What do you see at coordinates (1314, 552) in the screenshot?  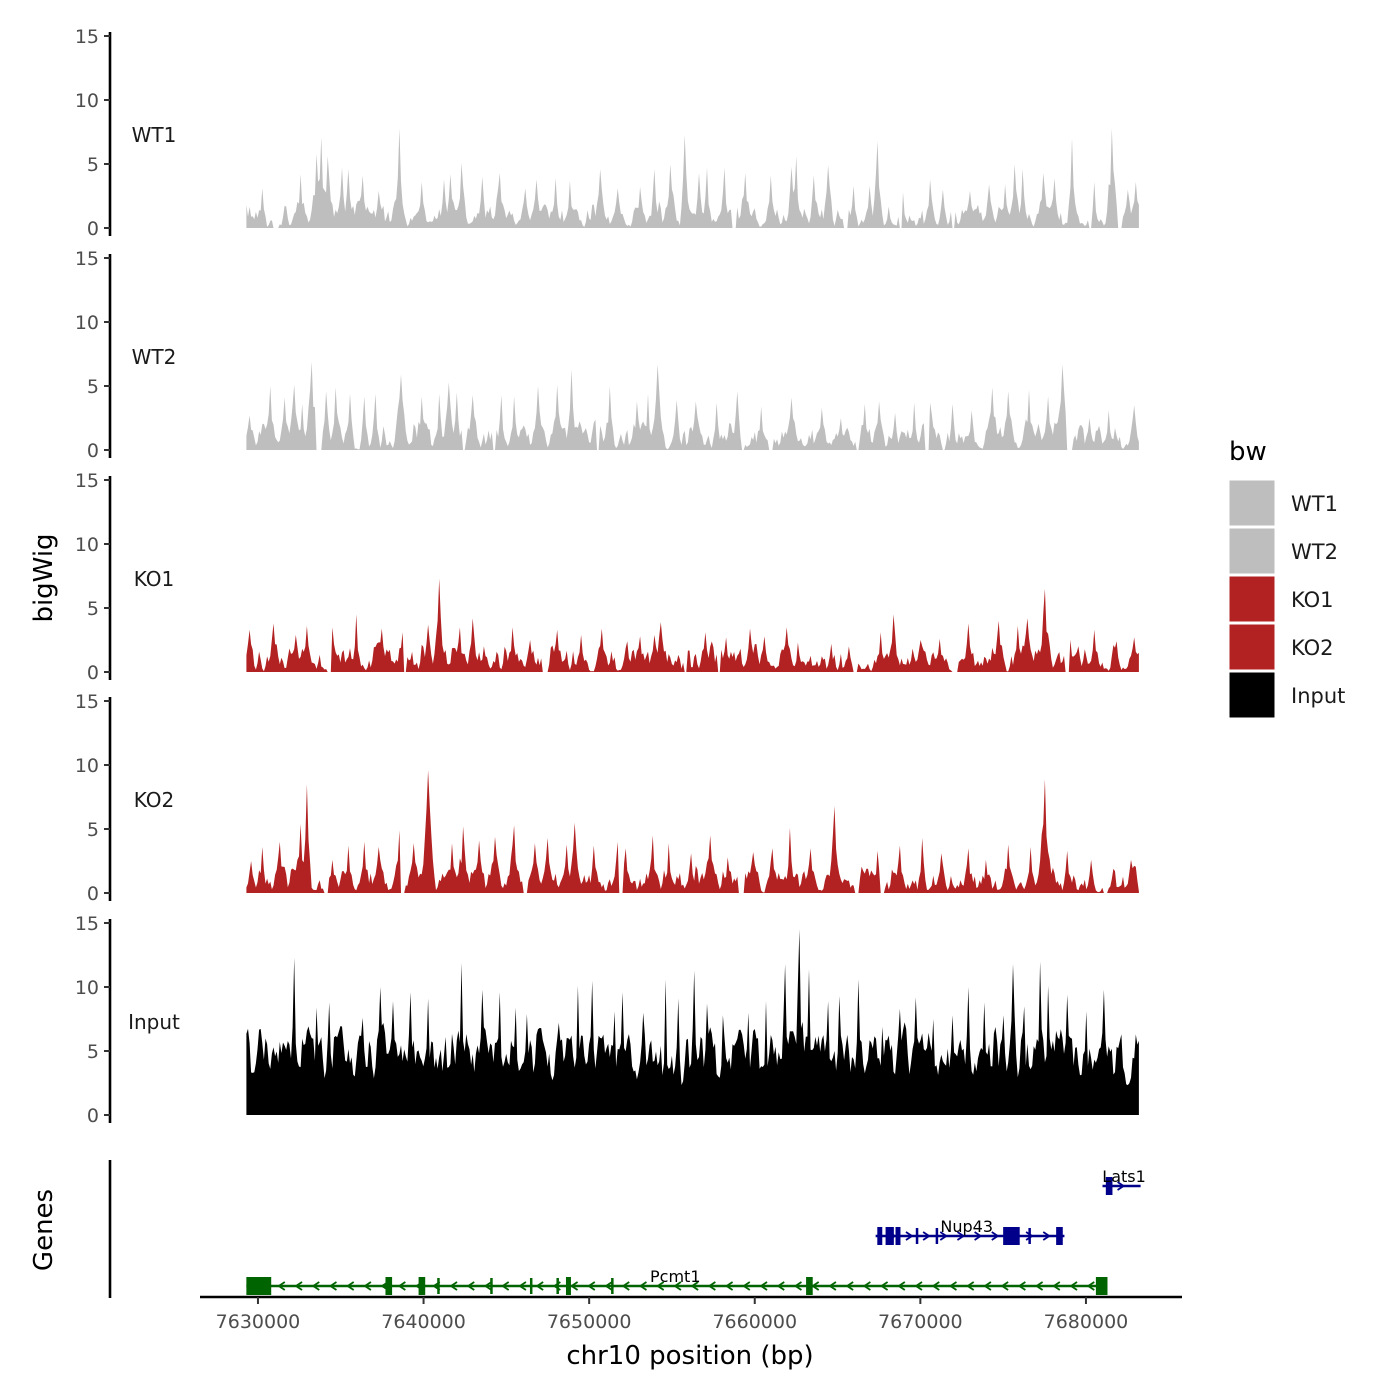 I see `legend-label-wt2: WT2` at bounding box center [1314, 552].